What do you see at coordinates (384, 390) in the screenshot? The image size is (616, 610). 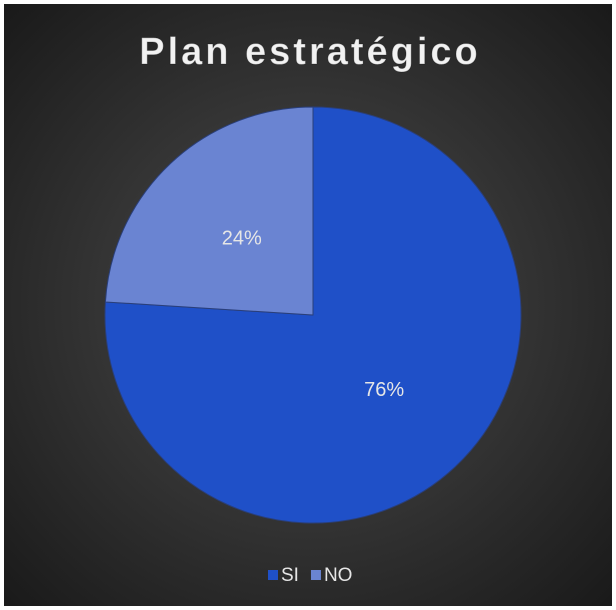 I see `data-label: 76%` at bounding box center [384, 390].